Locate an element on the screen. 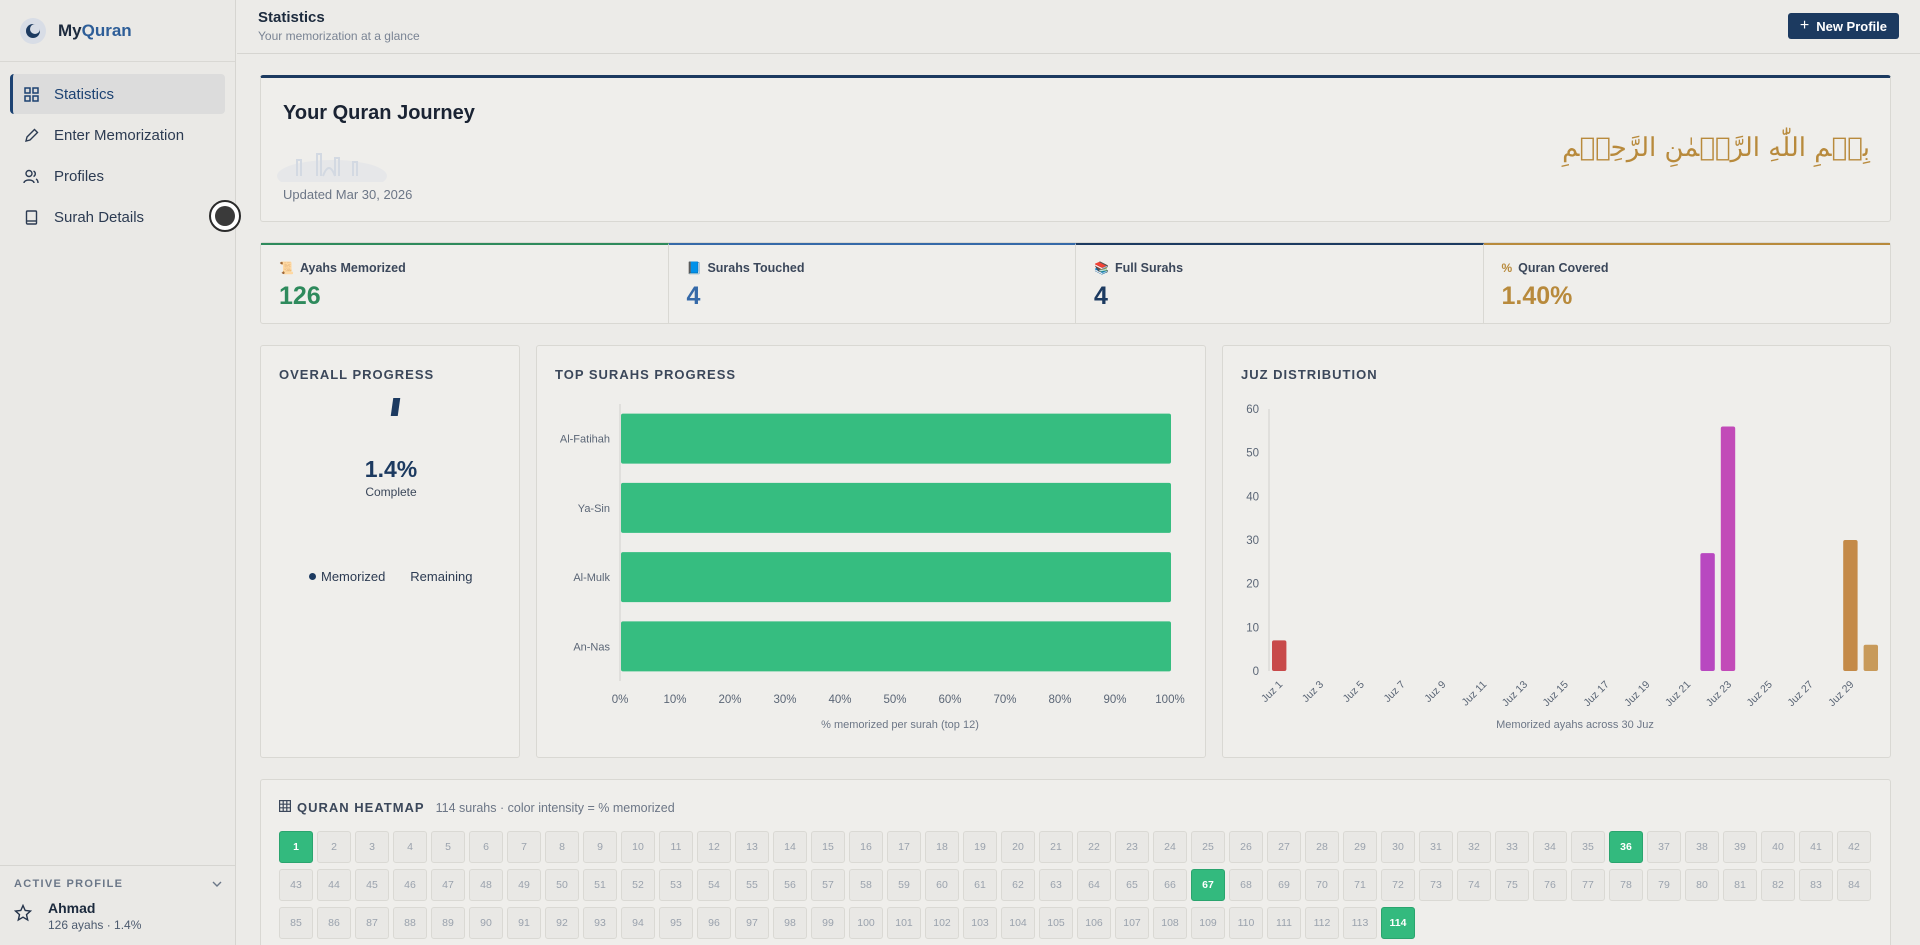 The height and width of the screenshot is (945, 1920). chevron-down-icon is located at coordinates (217, 884).